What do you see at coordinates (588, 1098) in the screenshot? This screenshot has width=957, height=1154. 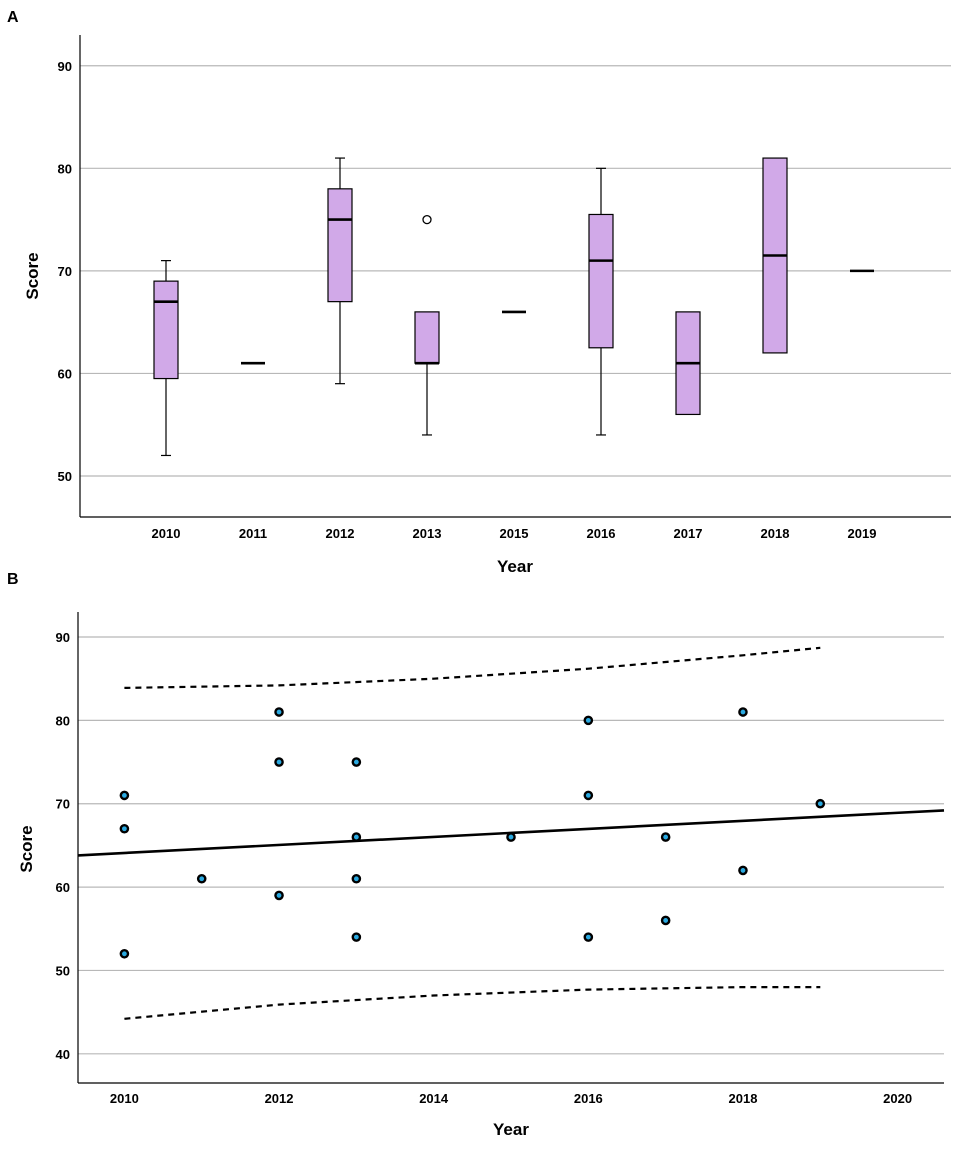 I see `panel-b-x-tick-label: 2016` at bounding box center [588, 1098].